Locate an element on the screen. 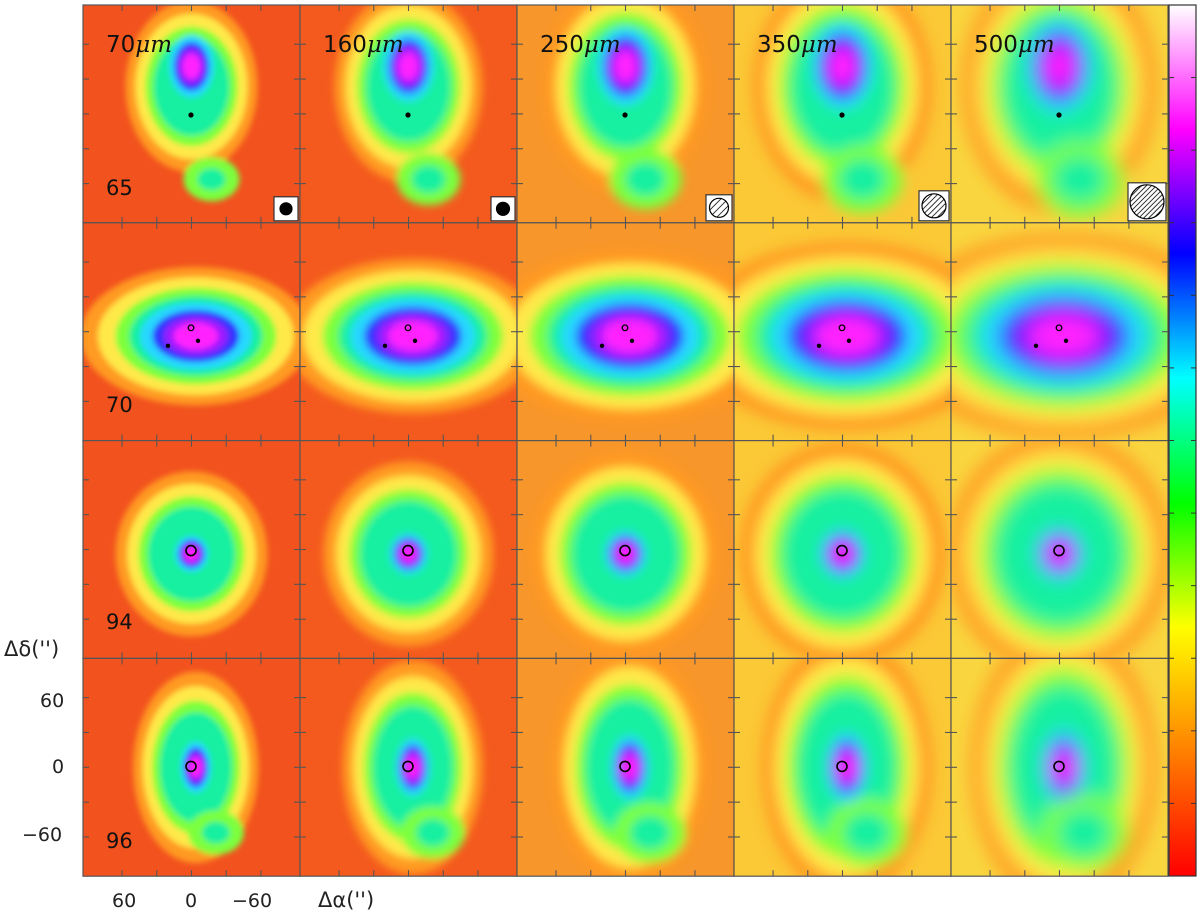  y-tick-60: 60 is located at coordinates (52, 701).